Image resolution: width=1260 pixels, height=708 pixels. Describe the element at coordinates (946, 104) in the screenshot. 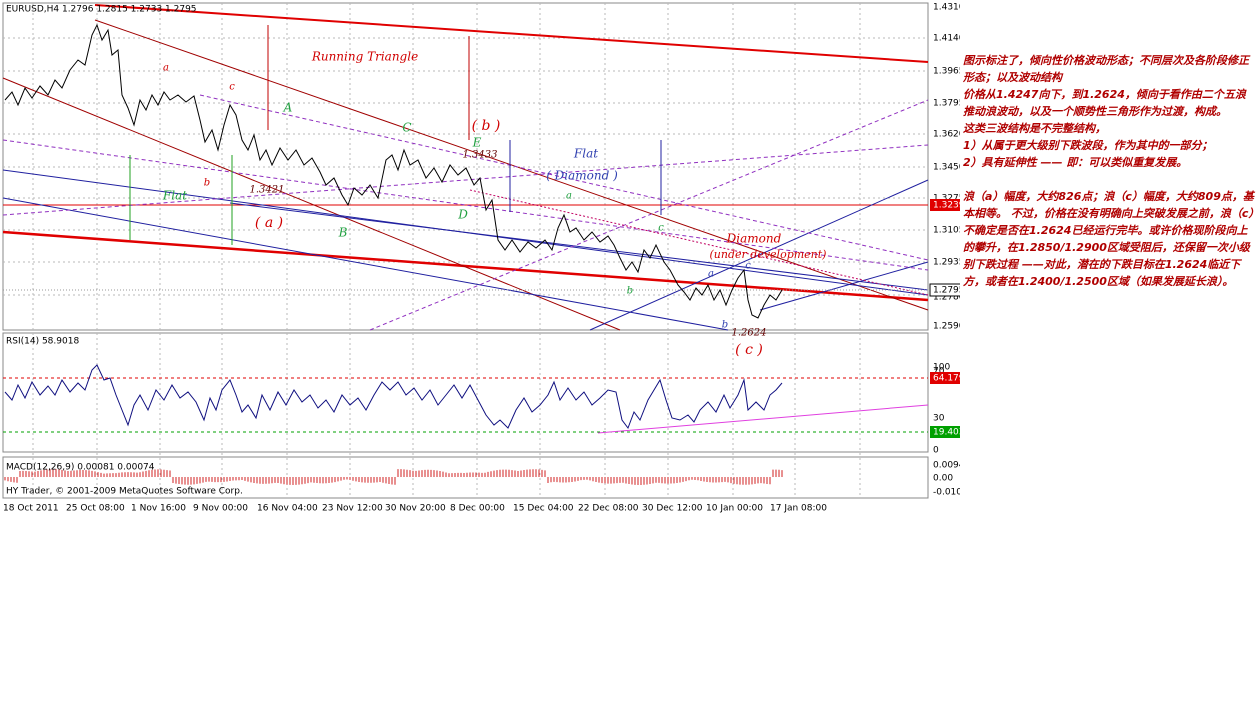

I see `price-tick-label: 1.3795` at that location.